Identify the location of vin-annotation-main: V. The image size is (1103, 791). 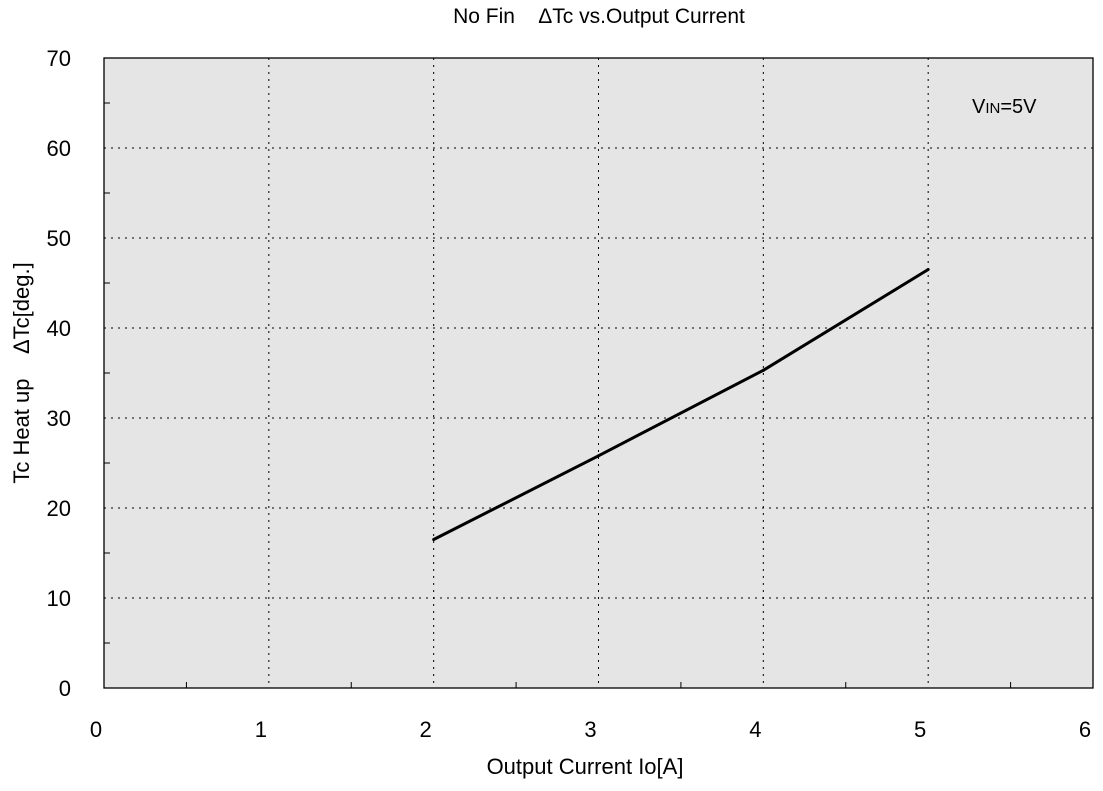
(979, 107).